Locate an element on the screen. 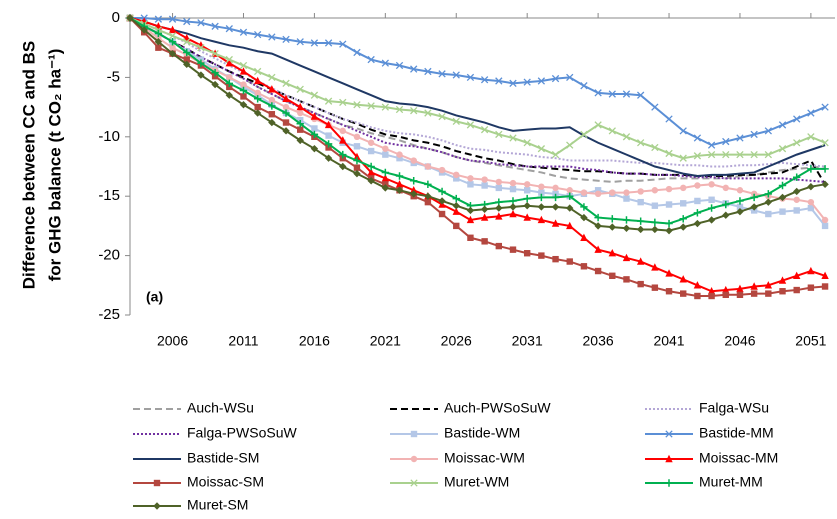 The height and width of the screenshot is (519, 837). legend-marker is located at coordinates (669, 458).